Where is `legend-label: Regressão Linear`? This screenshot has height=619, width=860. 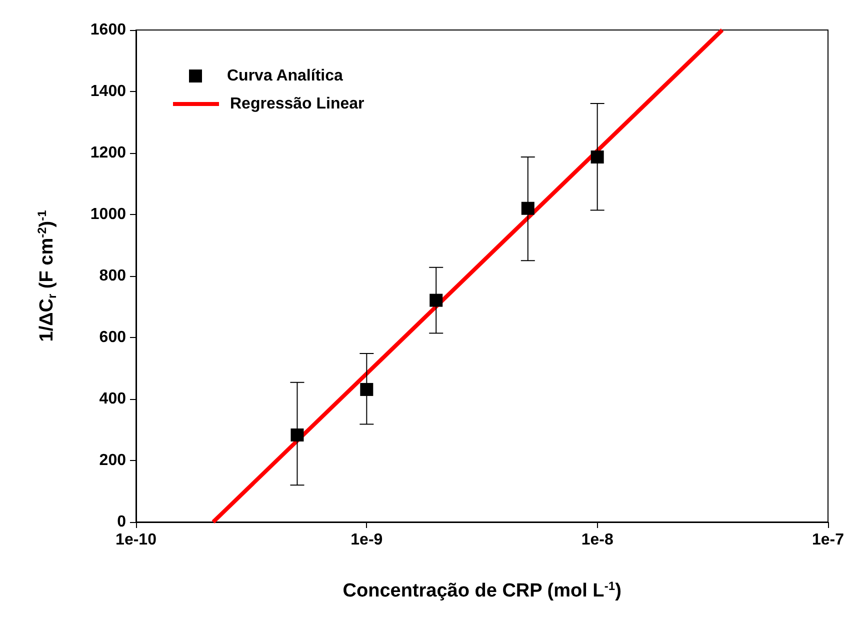 legend-label: Regressão Linear is located at coordinates (297, 104).